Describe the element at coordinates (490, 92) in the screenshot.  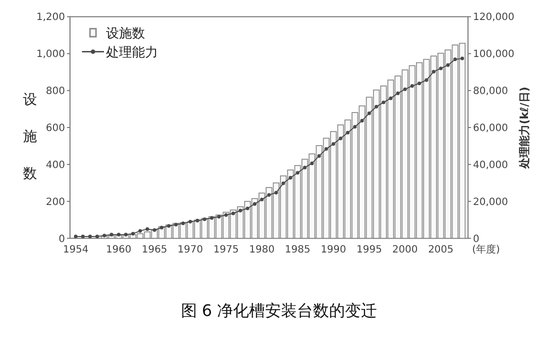
I see `y2-tick-label: 80,000` at that location.